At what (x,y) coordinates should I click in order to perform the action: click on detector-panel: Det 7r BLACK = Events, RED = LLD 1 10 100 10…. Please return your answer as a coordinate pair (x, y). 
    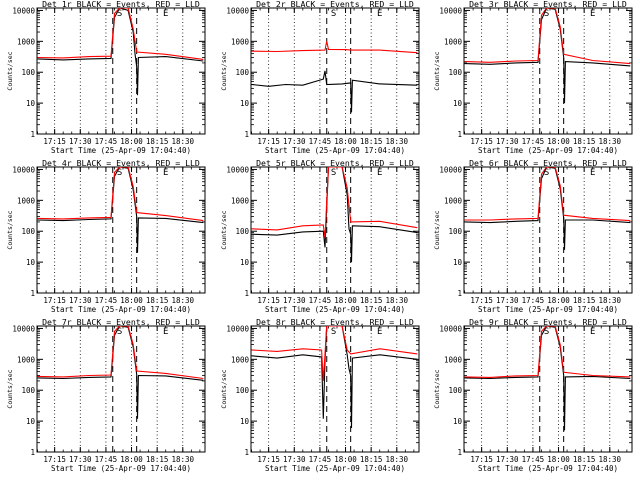
    Looking at the image, I should click on (106, 395).